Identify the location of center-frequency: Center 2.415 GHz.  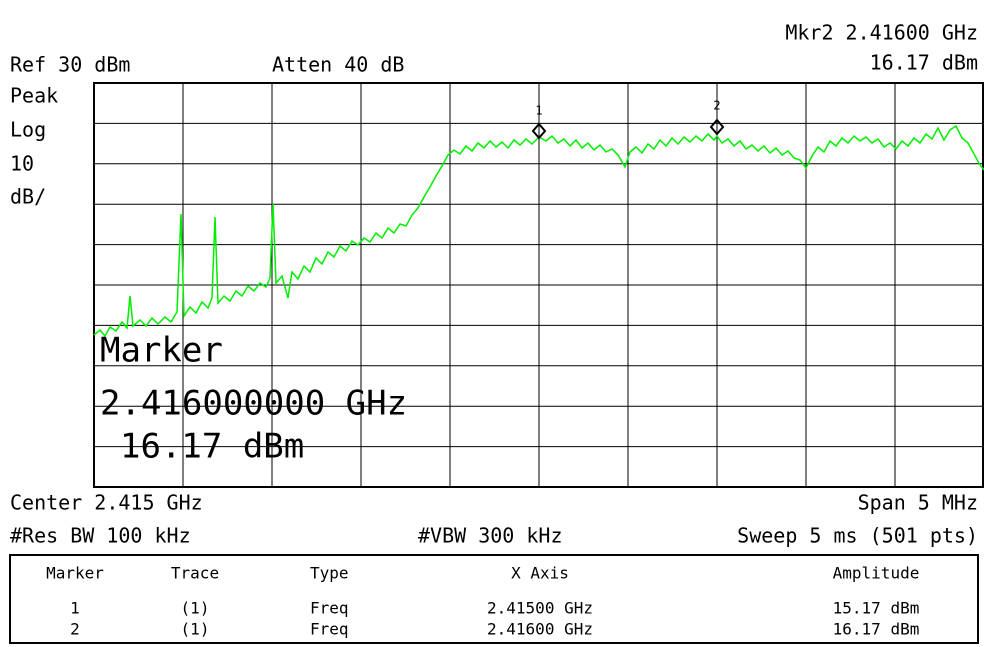
(106, 503).